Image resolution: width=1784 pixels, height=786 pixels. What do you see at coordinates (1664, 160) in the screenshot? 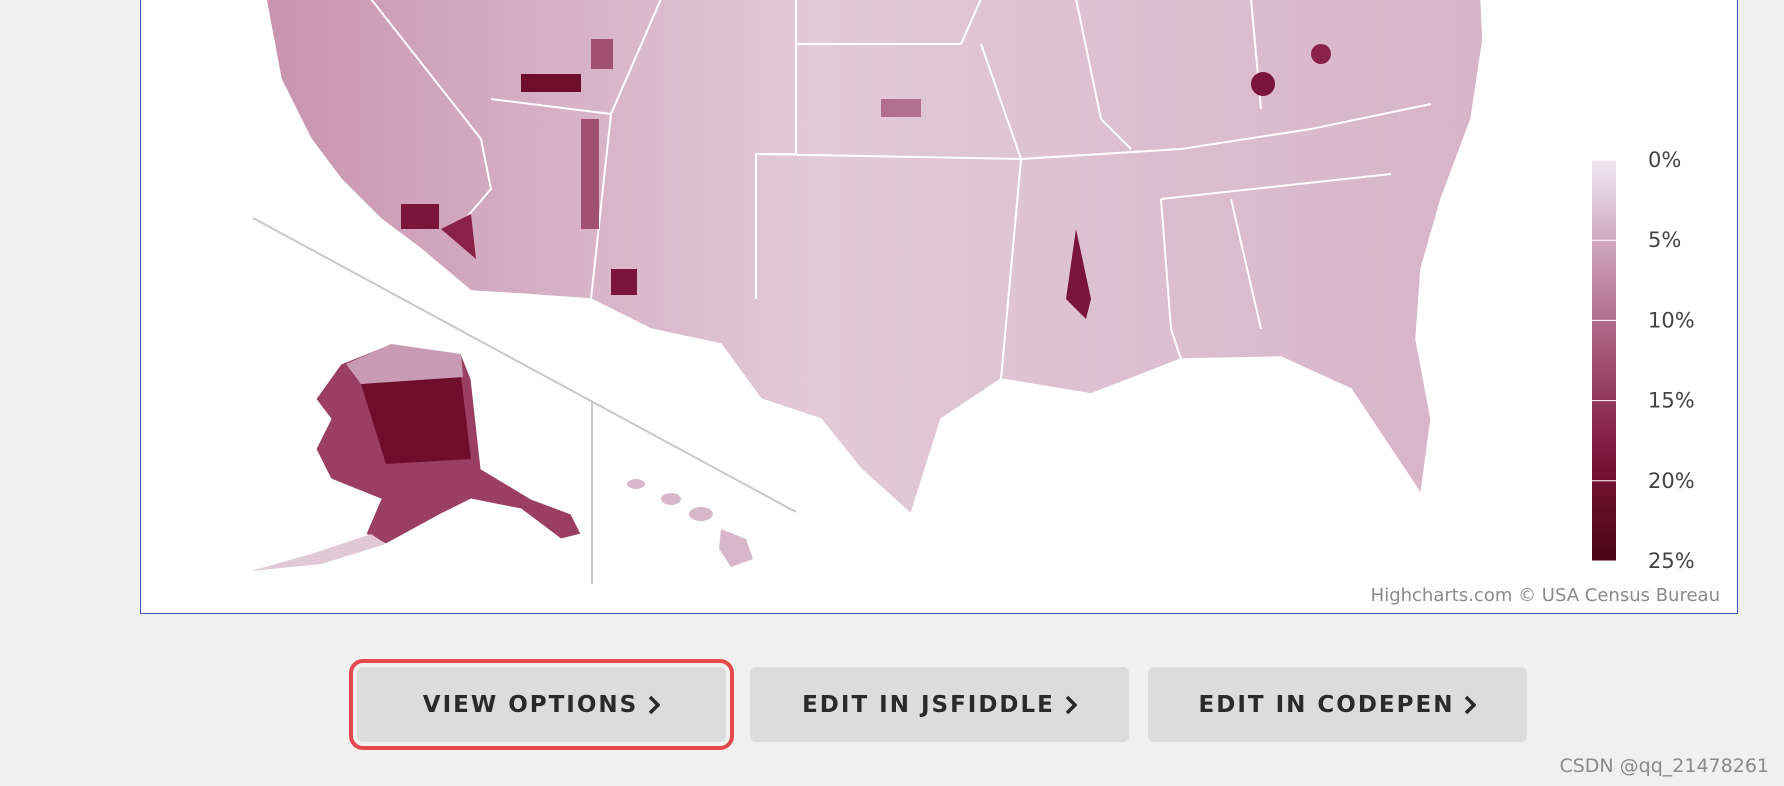
I see `legend-label: 0%` at bounding box center [1664, 160].